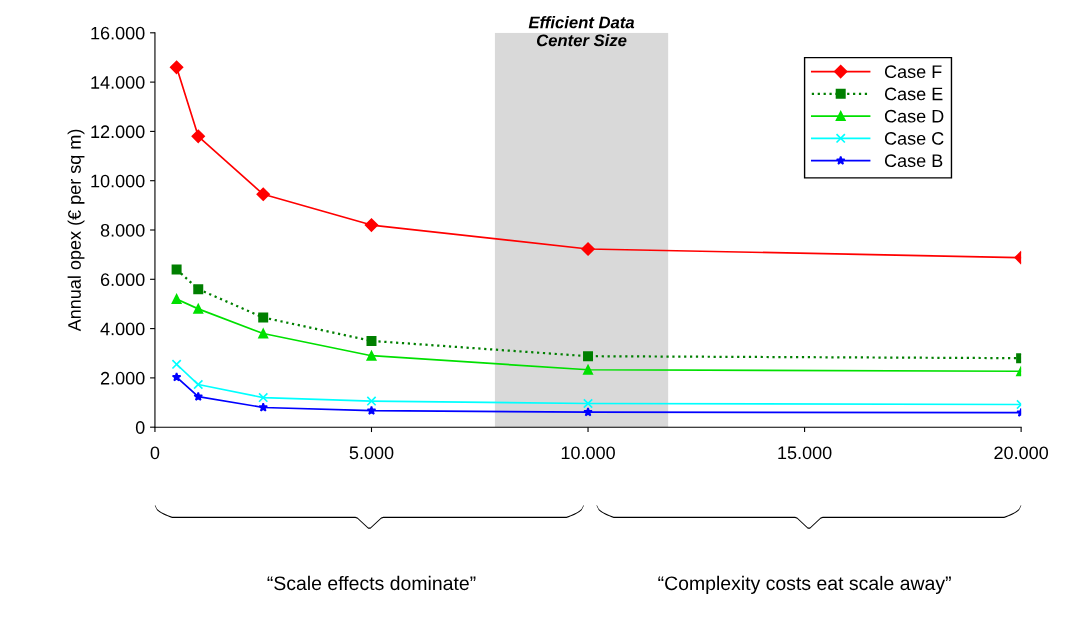  Describe the element at coordinates (804, 584) in the screenshot. I see `text: “Complexity costs eat scale away”` at that location.